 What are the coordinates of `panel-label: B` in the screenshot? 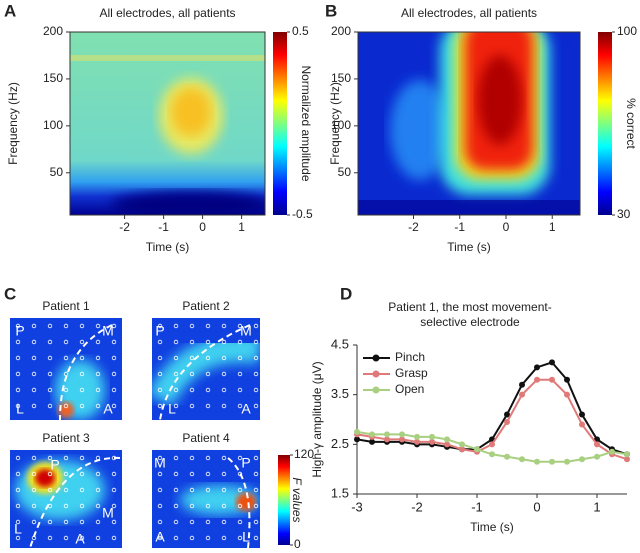 It's located at (331, 10).